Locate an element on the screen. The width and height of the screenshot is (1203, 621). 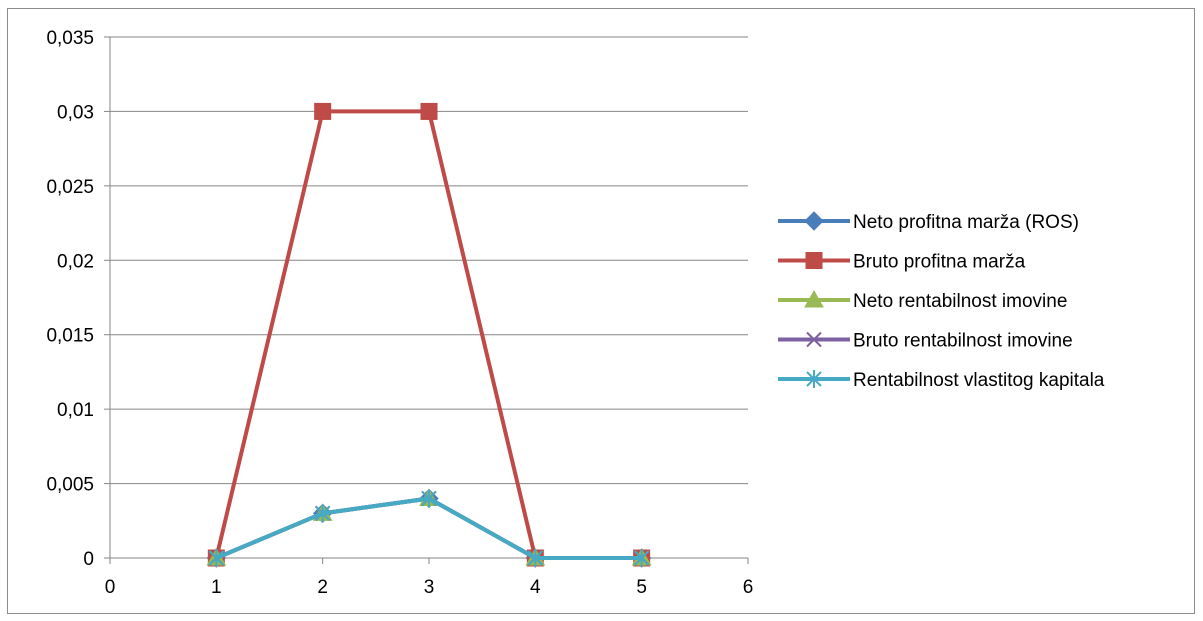
legend-label: Bruto profitna marža is located at coordinates (939, 262).